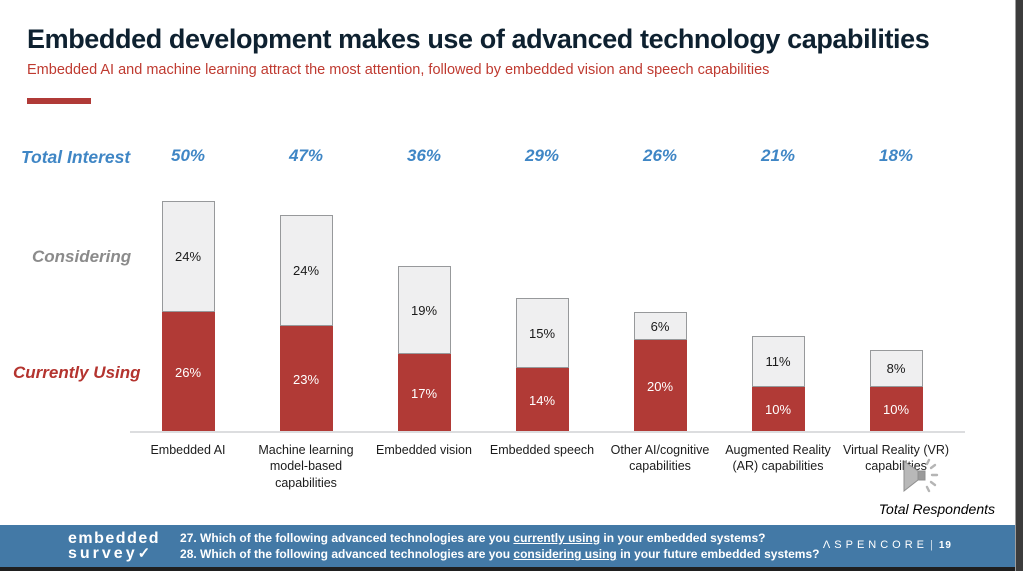 Image resolution: width=1023 pixels, height=571 pixels. What do you see at coordinates (778, 458) in the screenshot?
I see `category-label-6: Augmented Reality (AR) capabilities` at bounding box center [778, 458].